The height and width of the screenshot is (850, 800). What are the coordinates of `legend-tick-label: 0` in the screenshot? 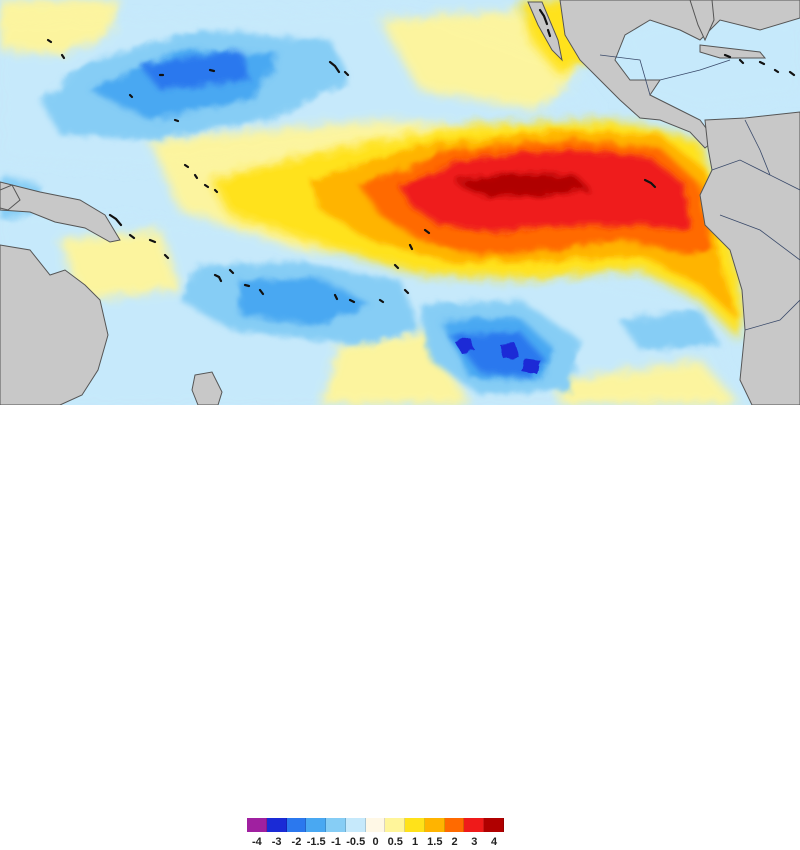 It's located at (375, 842).